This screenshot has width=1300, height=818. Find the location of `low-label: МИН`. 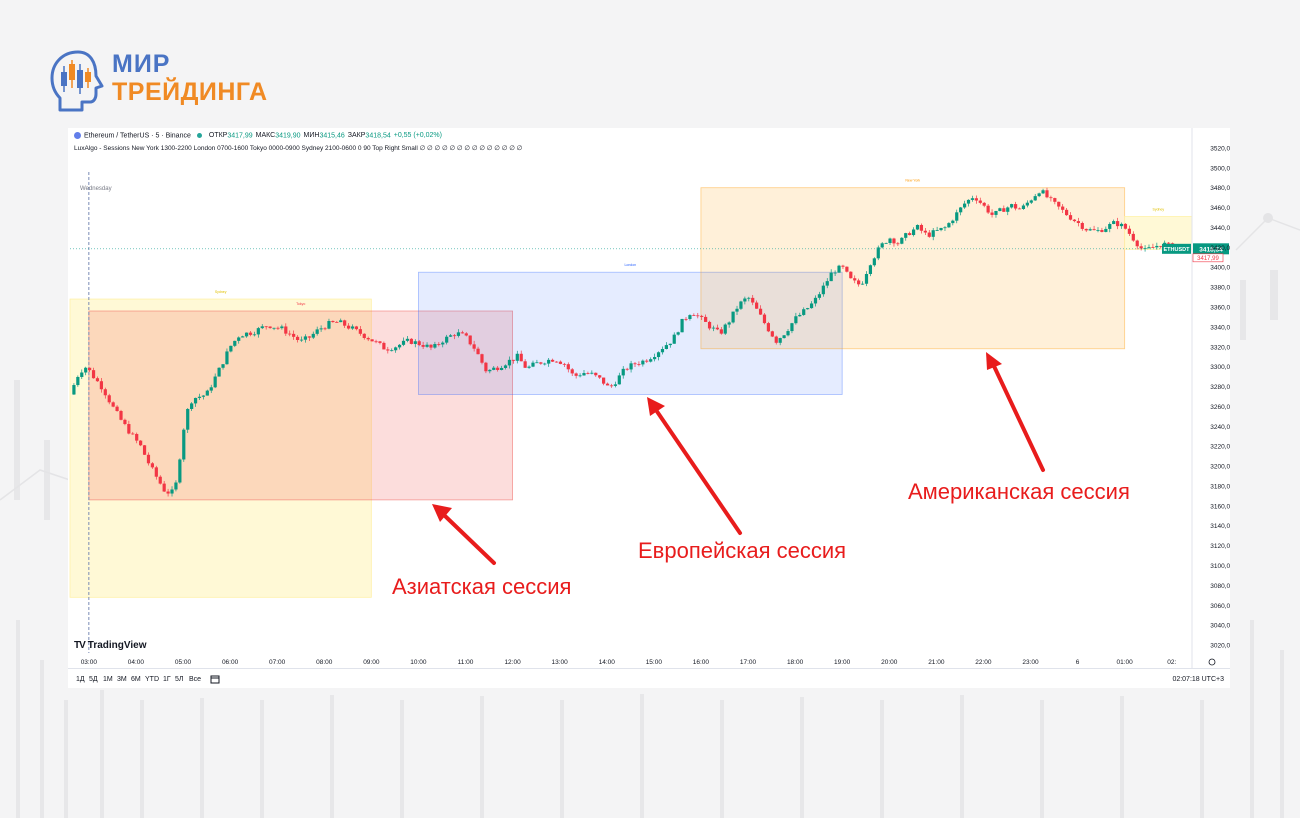

low-label: МИН is located at coordinates (311, 136).